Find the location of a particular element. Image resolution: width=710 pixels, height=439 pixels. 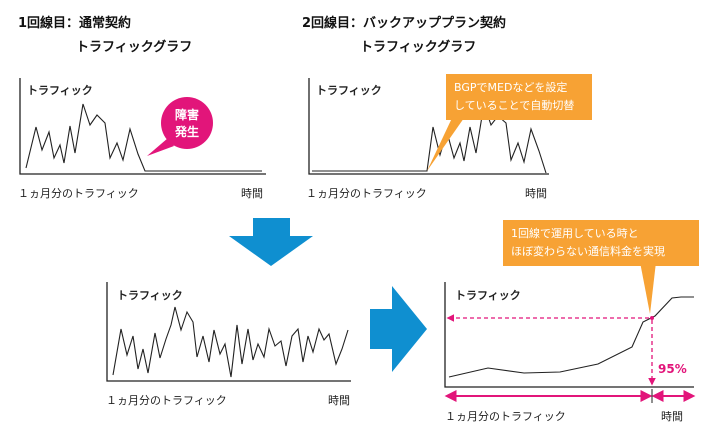

combined-x-label: １ヵ月分のトラフィック is located at coordinates (166, 400).